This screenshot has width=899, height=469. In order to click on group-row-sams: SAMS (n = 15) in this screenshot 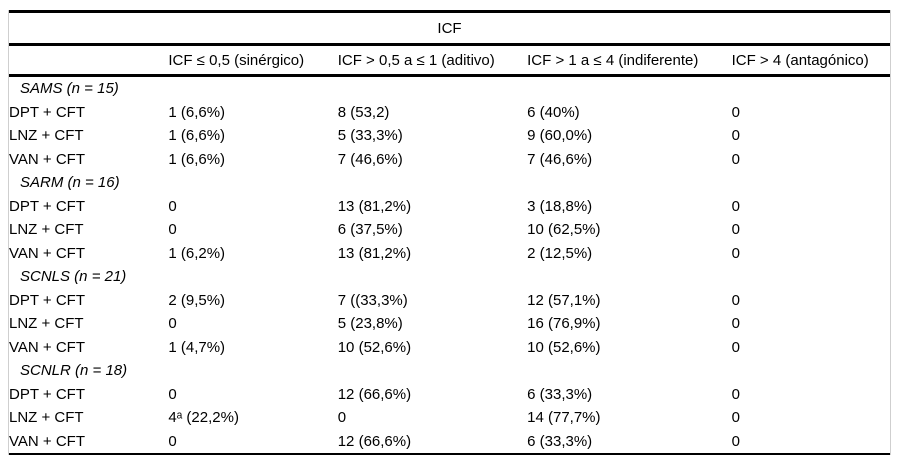, I will do `click(449, 88)`.